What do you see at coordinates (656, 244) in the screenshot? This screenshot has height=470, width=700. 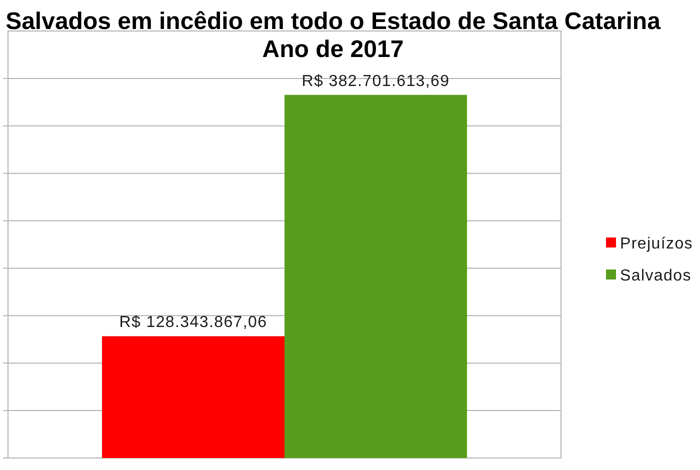 I see `legend-label: Prejuízos` at bounding box center [656, 244].